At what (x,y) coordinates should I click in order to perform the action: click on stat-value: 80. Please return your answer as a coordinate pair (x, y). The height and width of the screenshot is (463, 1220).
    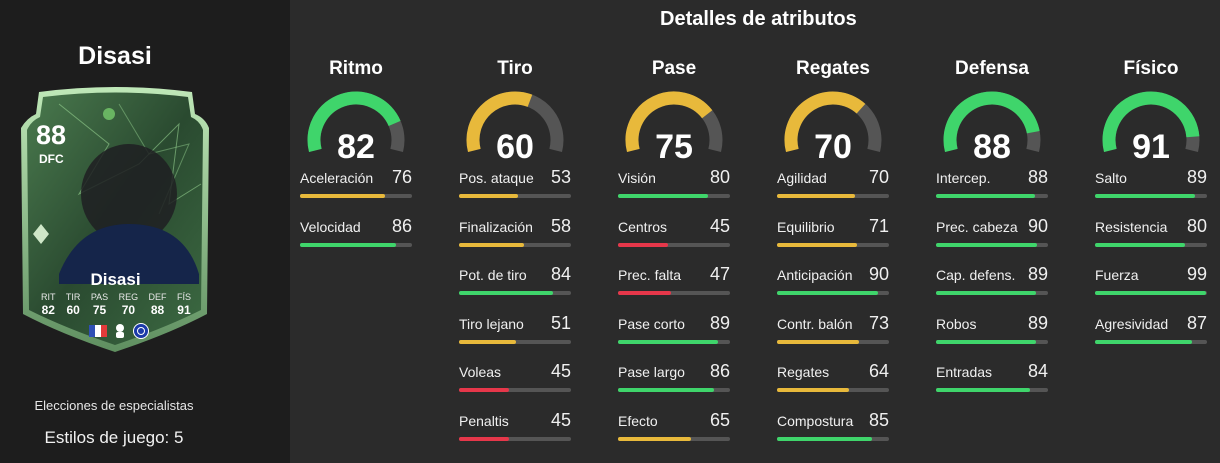
    Looking at the image, I should click on (1196, 225).